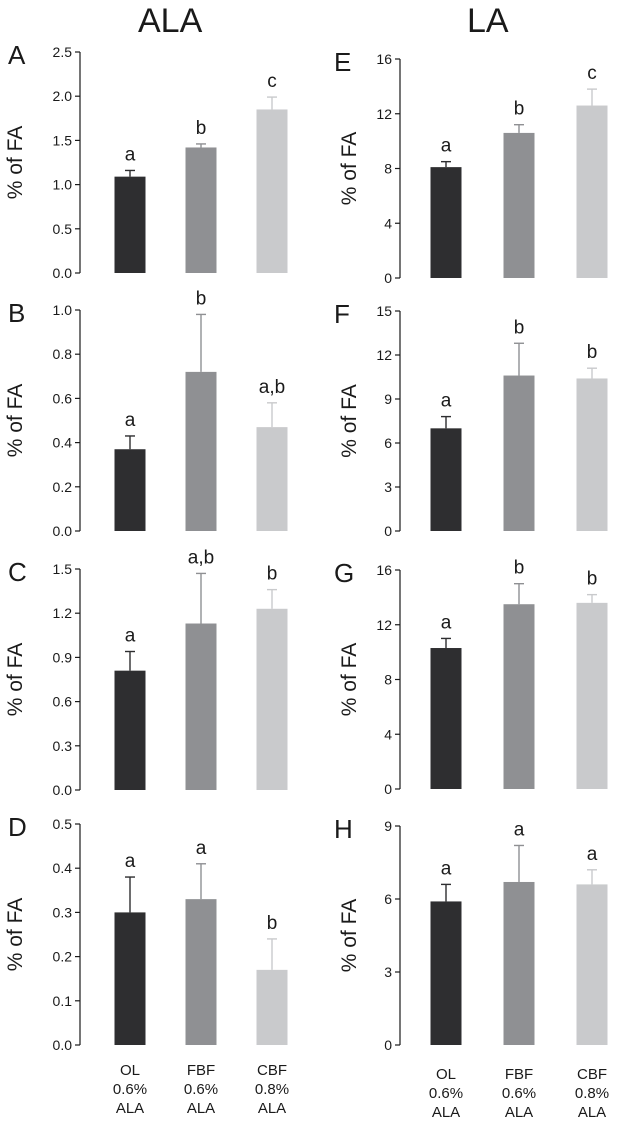 This screenshot has width=623, height=1129. I want to click on panel-g-tick-label: 16, so click(384, 570).